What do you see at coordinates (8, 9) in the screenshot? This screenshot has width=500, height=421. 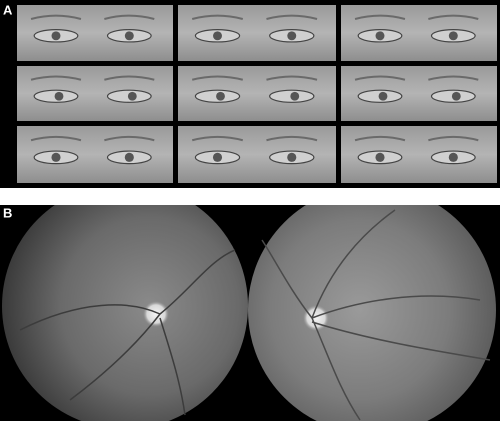 I see `panel-label: A` at bounding box center [8, 9].